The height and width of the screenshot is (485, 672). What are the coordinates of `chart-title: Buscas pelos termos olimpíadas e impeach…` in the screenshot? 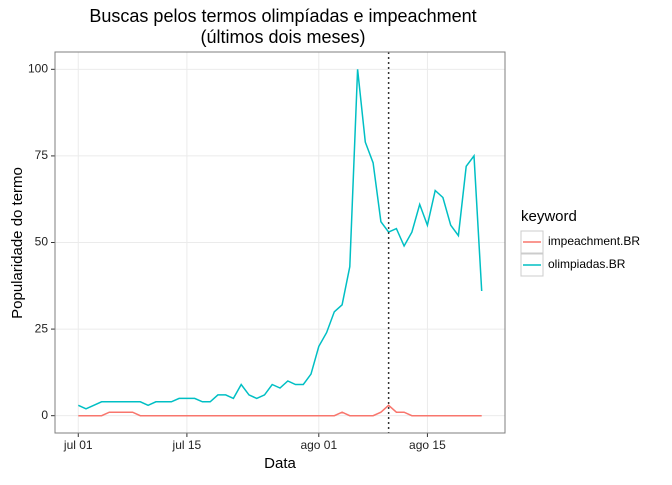 It's located at (282, 16).